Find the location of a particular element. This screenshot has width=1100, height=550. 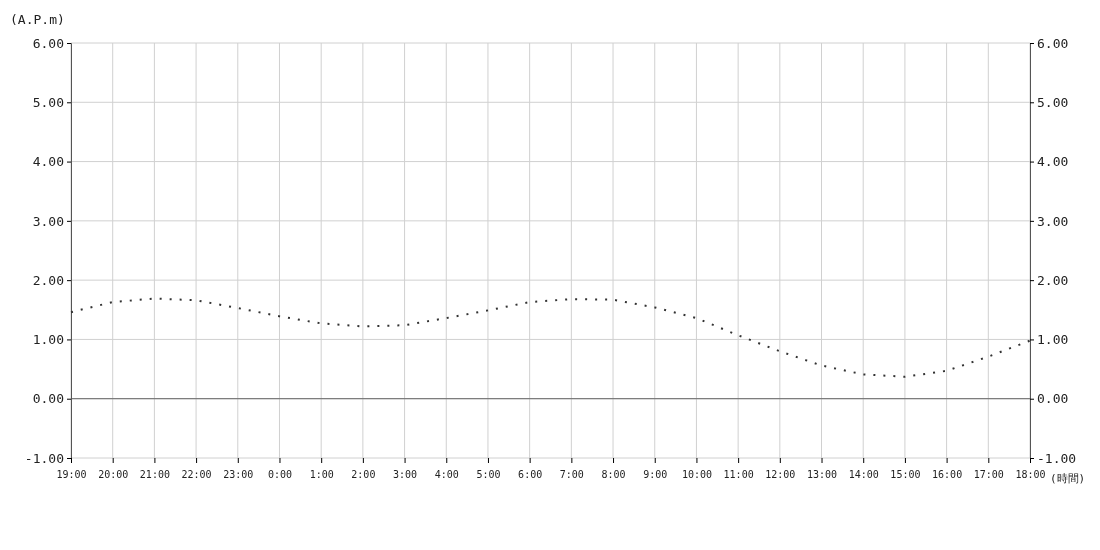

y-tick-label: 3.00 is located at coordinates (48, 221).